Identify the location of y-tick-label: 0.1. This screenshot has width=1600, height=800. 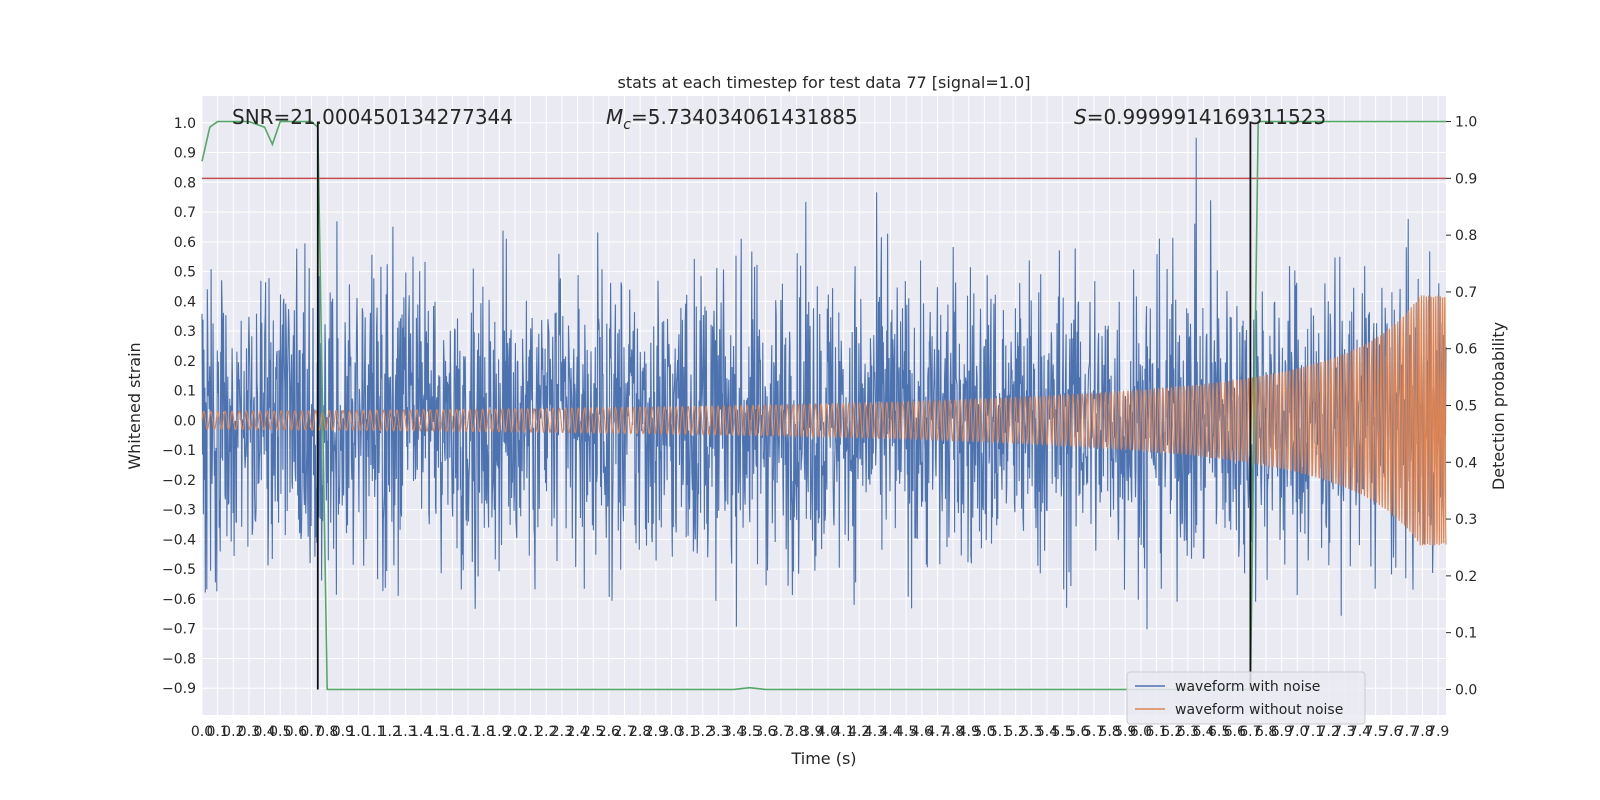
(185, 392).